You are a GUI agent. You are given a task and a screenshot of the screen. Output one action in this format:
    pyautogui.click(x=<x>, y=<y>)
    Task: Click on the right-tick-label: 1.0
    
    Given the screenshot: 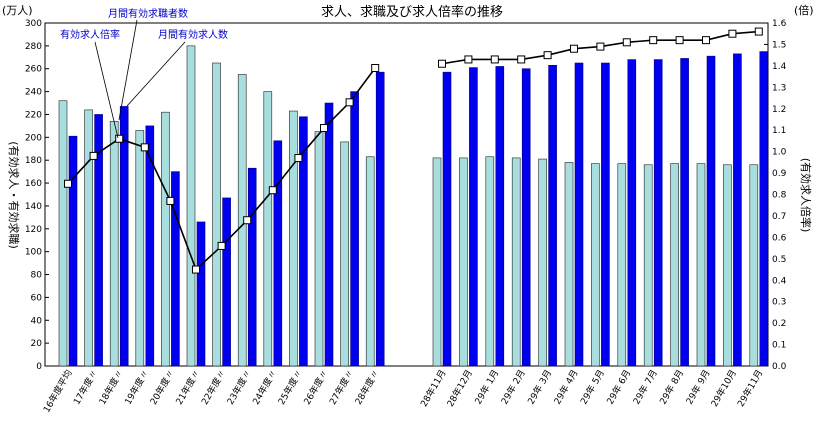 What is the action you would take?
    pyautogui.click(x=779, y=153)
    